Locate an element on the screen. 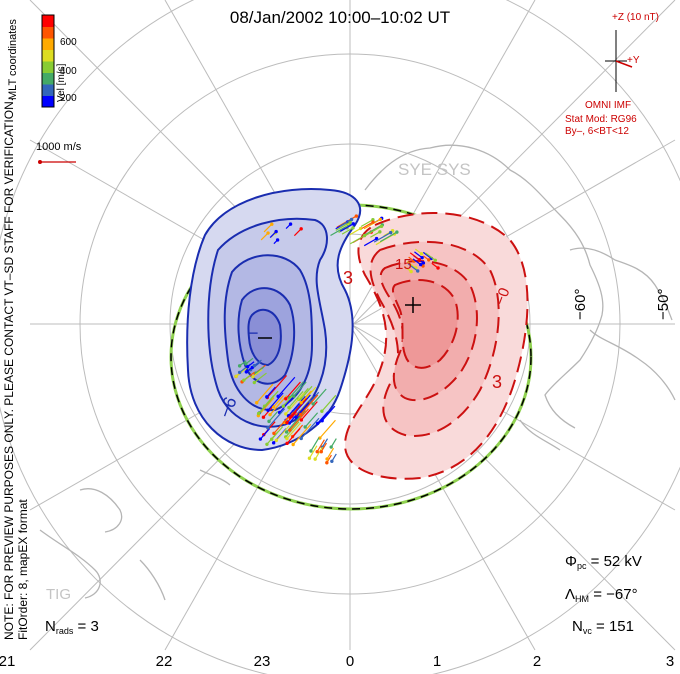  coordinates-label: MLT coordinates is located at coordinates (13, 59).